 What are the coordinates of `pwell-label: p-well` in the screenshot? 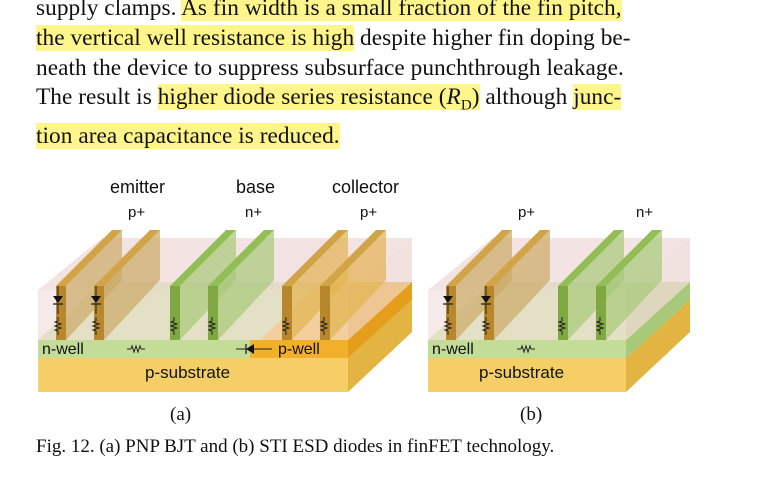 It's located at (299, 349).